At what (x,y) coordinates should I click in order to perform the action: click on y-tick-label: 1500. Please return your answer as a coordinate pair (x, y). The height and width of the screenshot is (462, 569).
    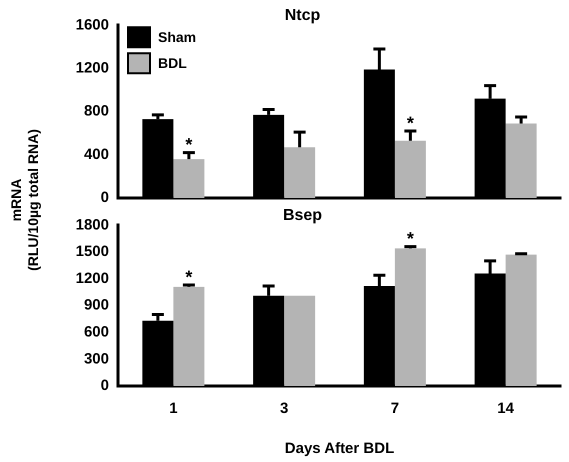
    Looking at the image, I should click on (92, 251).